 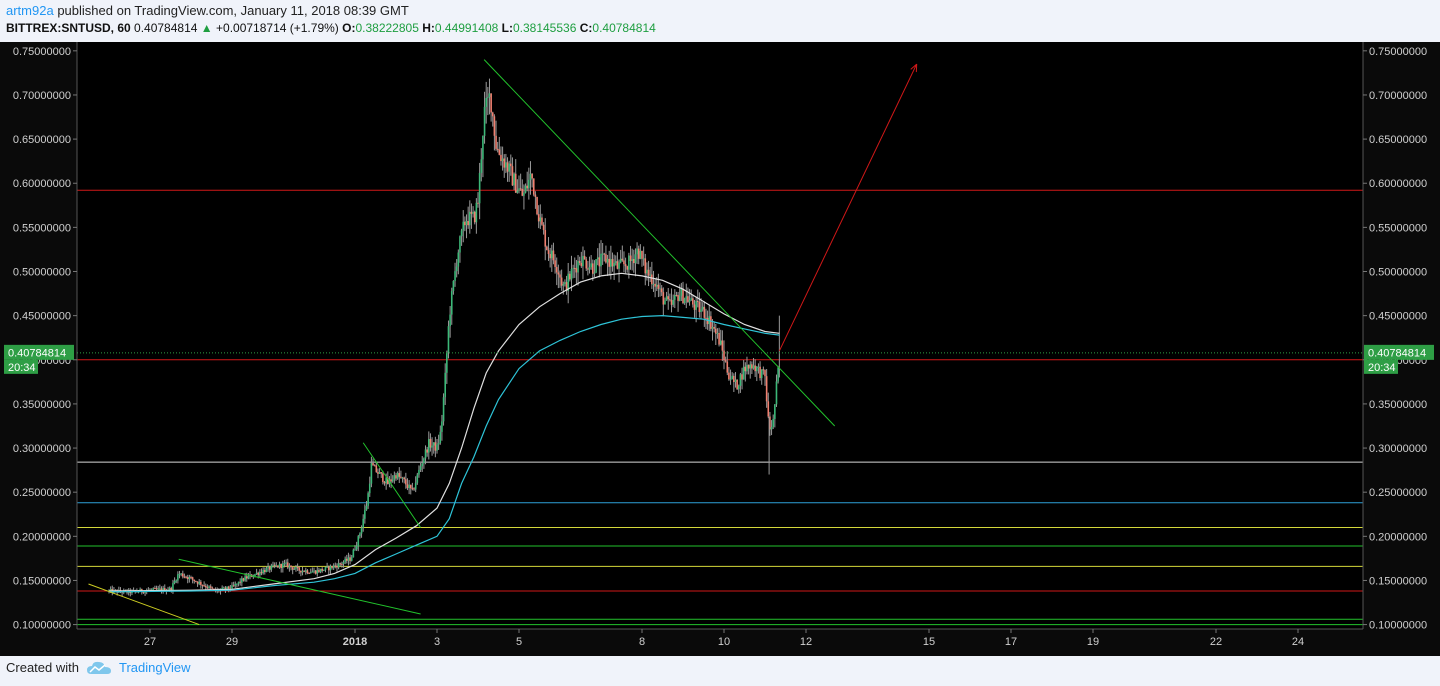 What do you see at coordinates (659, 243) in the screenshot?
I see `trend-line` at bounding box center [659, 243].